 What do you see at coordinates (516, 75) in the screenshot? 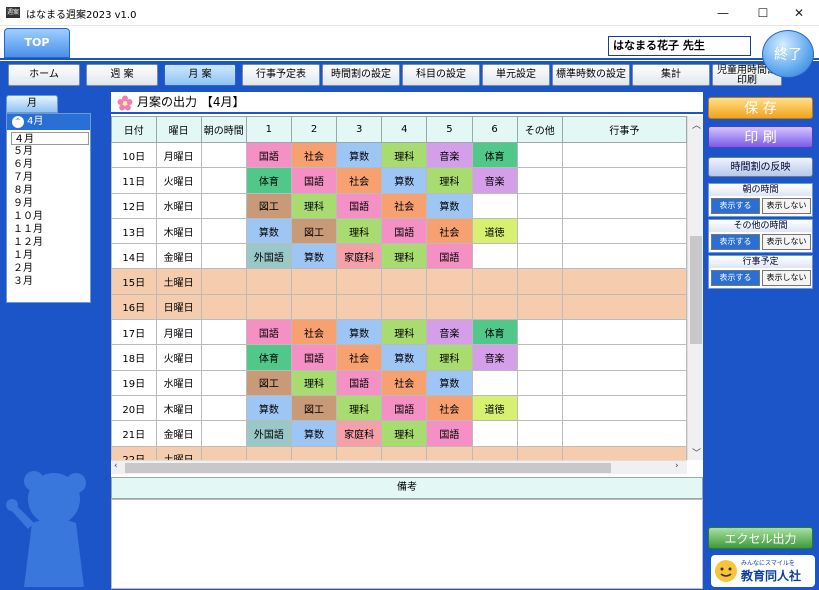
I see `nav-button-6: 単元設定` at bounding box center [516, 75].